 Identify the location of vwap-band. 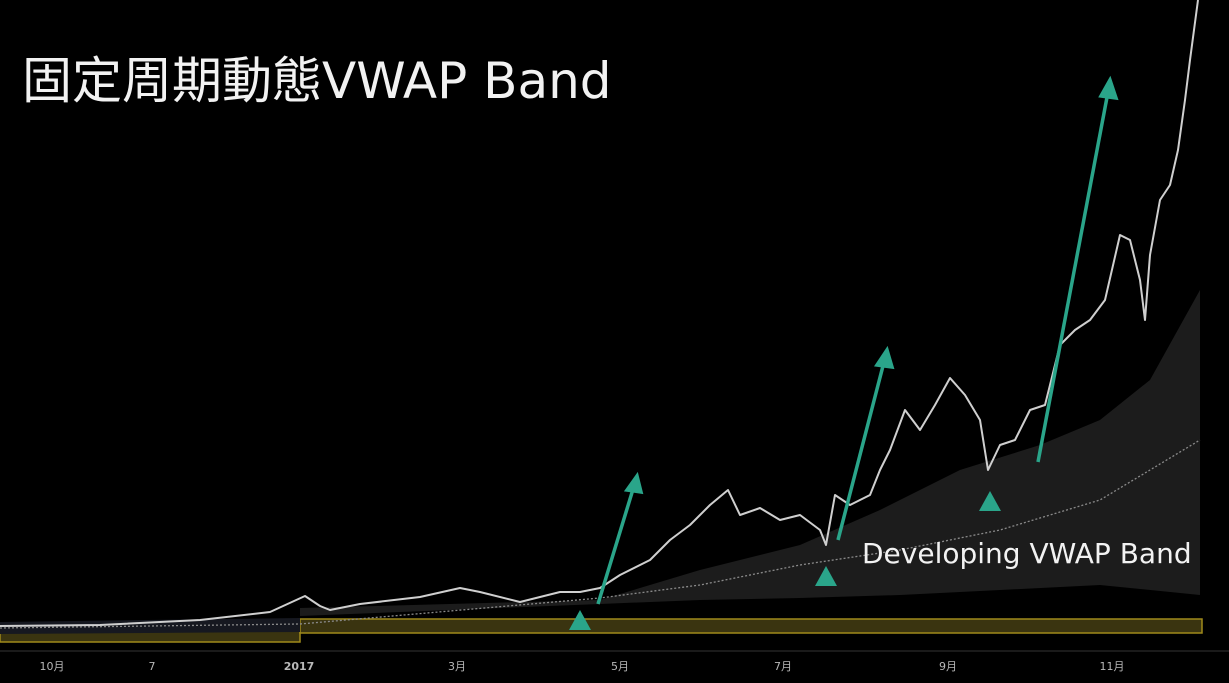
(150, 626).